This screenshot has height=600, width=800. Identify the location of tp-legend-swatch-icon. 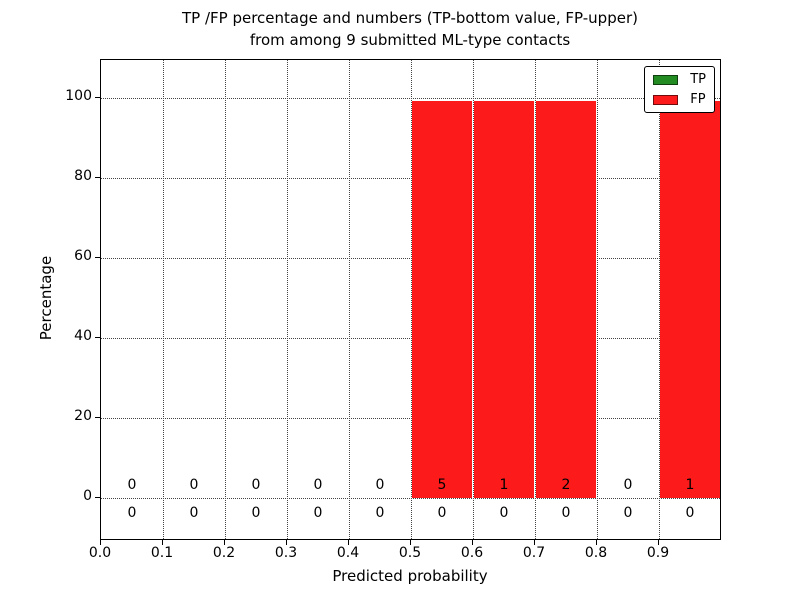
(666, 79).